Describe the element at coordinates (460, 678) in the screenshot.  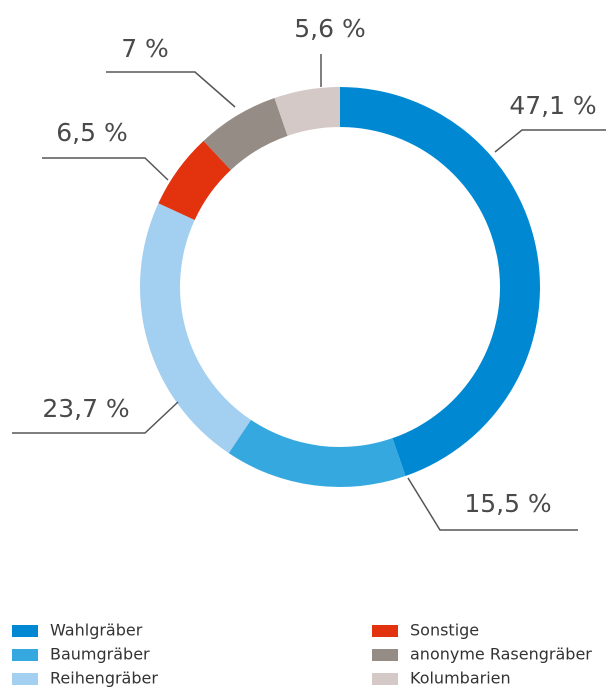
I see `legend-label: Kolumbarien` at that location.